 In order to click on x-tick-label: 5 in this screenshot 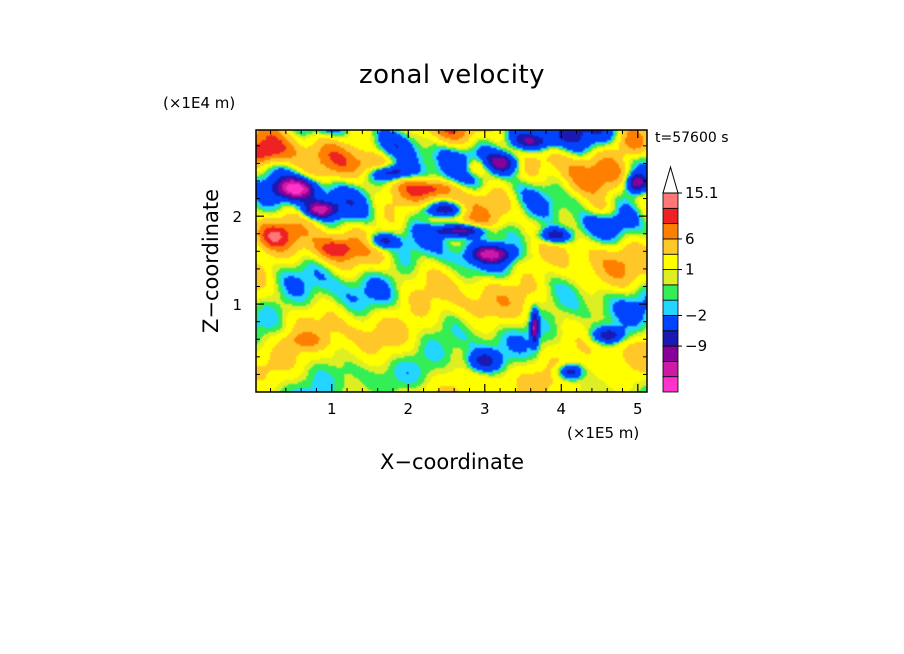, I will do `click(638, 409)`.